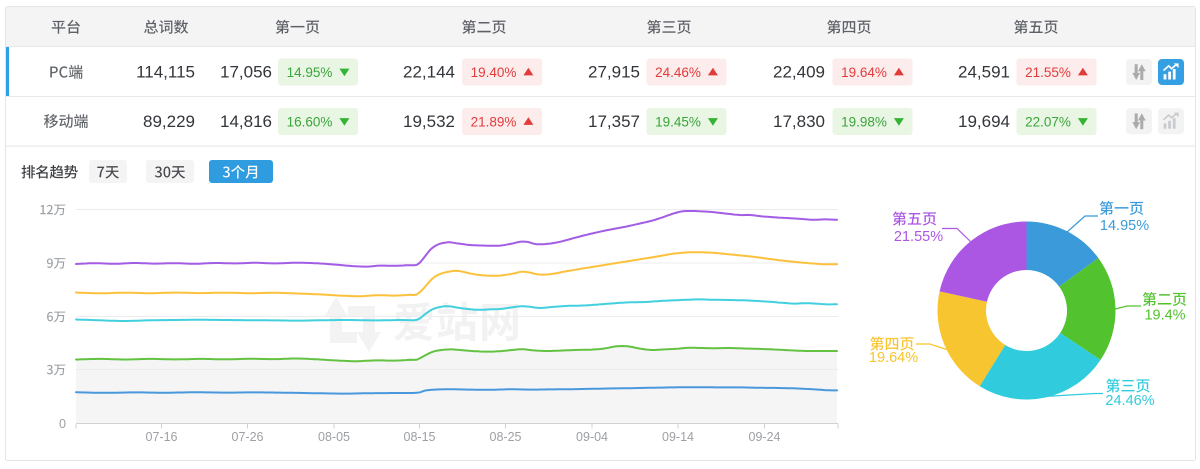  I want to click on svg-text: 19.45%, so click(678, 121).